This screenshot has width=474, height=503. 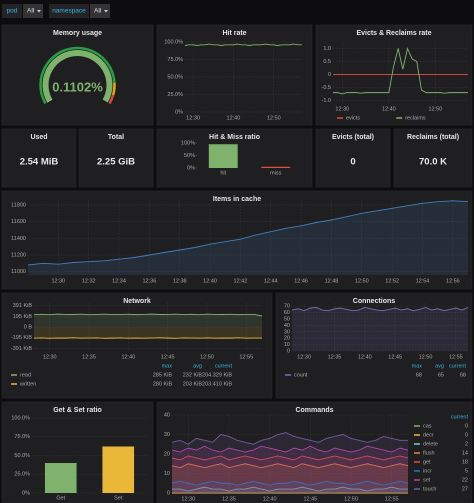 What do you see at coordinates (12, 11) in the screenshot?
I see `variable-label-box` at bounding box center [12, 11].